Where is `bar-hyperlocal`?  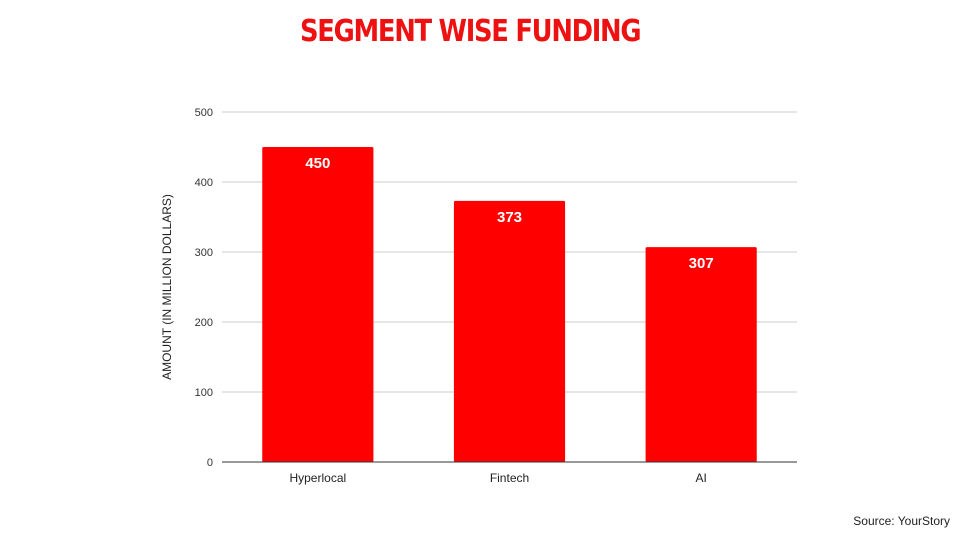 bar-hyperlocal is located at coordinates (318, 304).